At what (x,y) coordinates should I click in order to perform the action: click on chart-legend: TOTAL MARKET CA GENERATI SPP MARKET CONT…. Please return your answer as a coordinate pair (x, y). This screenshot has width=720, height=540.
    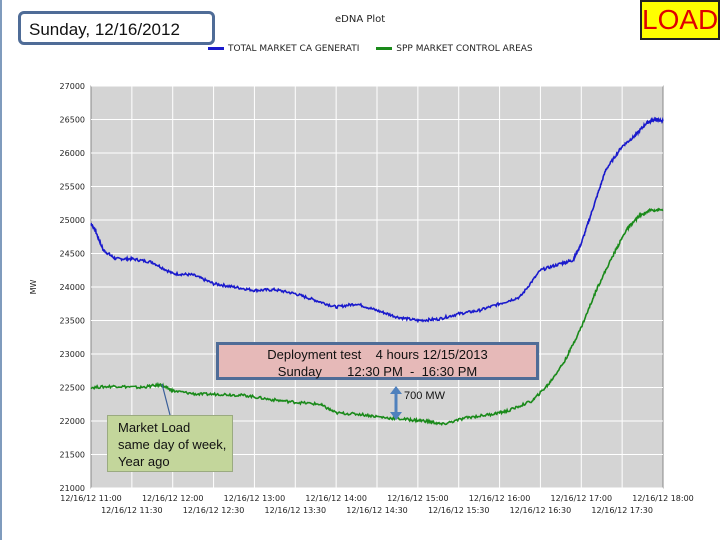
    Looking at the image, I should click on (377, 49).